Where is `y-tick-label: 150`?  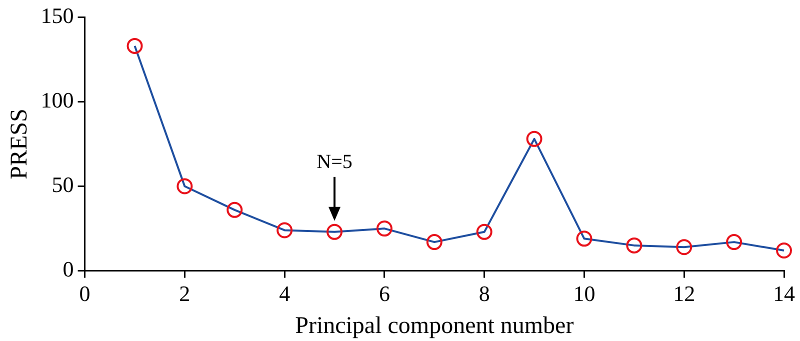 y-tick-label: 150 is located at coordinates (57, 15).